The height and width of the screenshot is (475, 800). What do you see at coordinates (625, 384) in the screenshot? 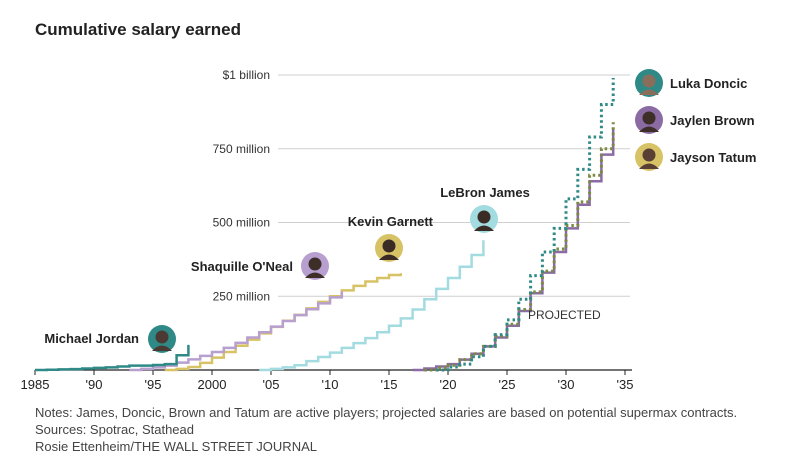
I see `x-tick-label: '35` at bounding box center [625, 384].